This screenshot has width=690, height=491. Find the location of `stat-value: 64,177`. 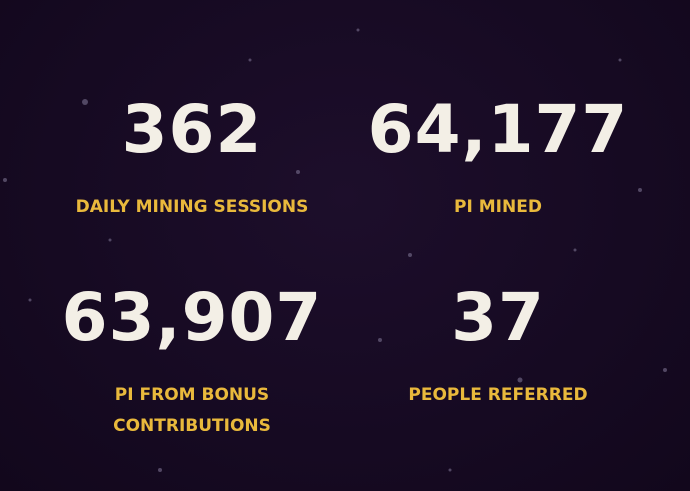

stat-value: 64,177 is located at coordinates (498, 129).